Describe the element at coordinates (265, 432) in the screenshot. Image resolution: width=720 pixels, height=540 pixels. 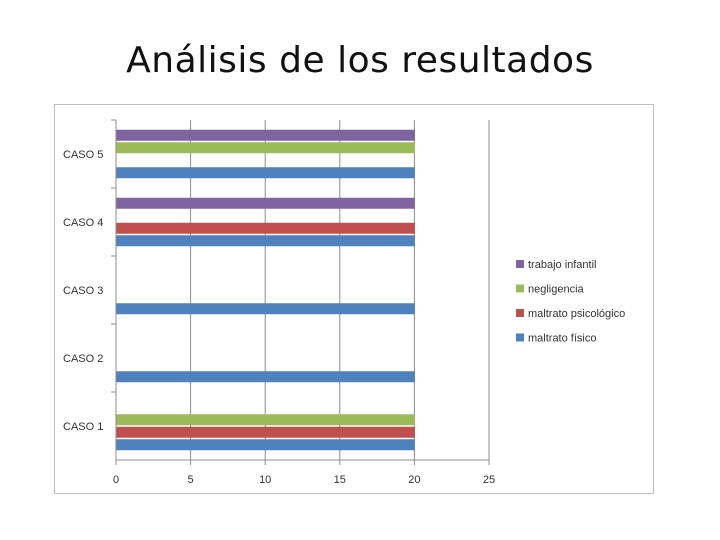
I see `bar-maltrato-psicológico-CASO-1` at that location.